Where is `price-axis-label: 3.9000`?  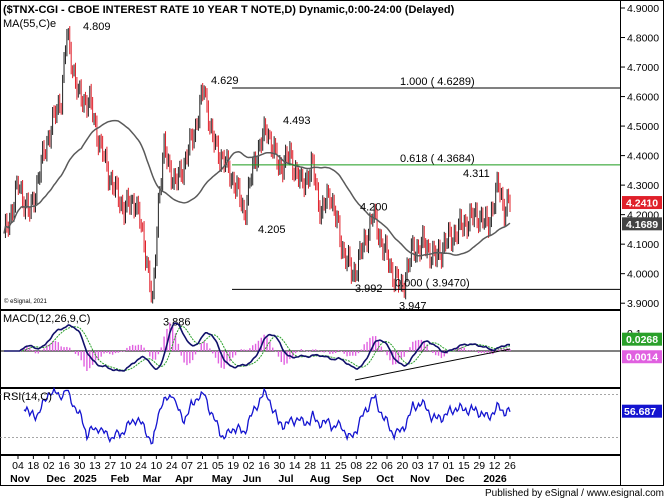
price-axis-label: 3.9000 is located at coordinates (643, 304).